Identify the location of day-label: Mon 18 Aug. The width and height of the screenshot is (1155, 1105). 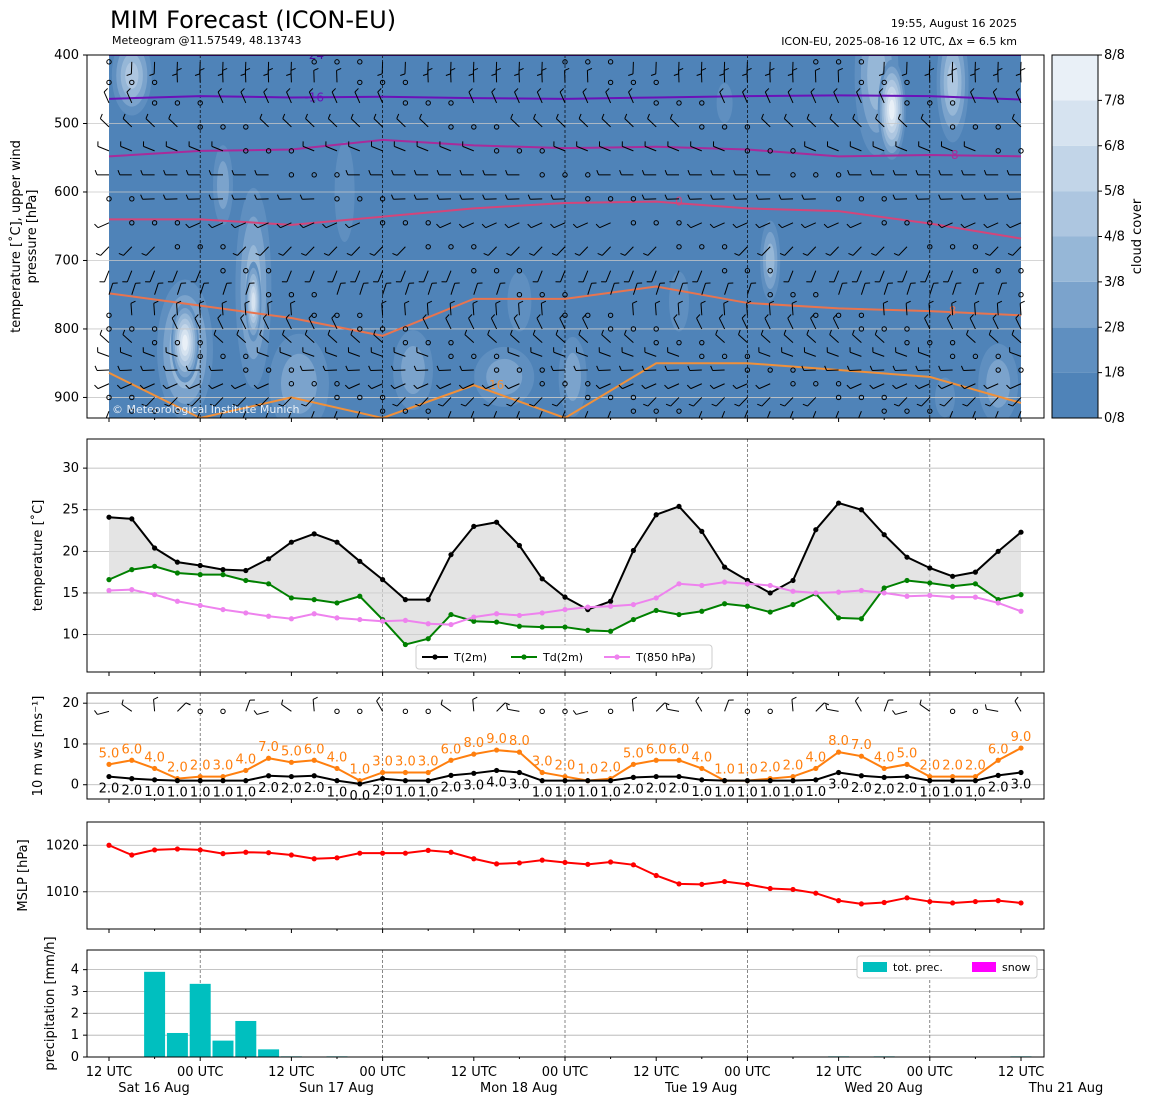
(519, 1088).